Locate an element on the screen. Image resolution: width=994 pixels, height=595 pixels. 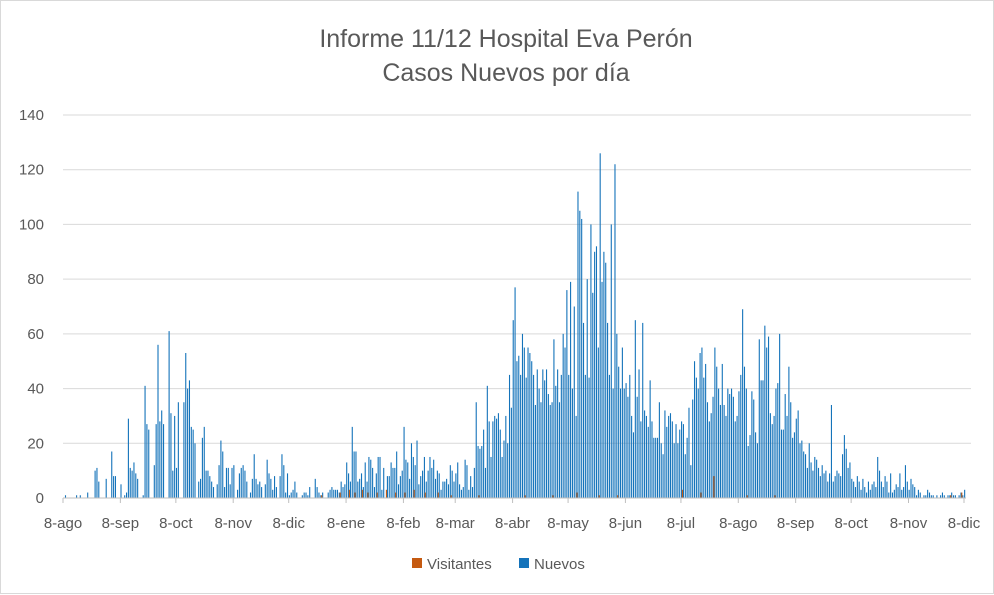
chart-subtitle: Casos Nuevos por día is located at coordinates (505, 73).